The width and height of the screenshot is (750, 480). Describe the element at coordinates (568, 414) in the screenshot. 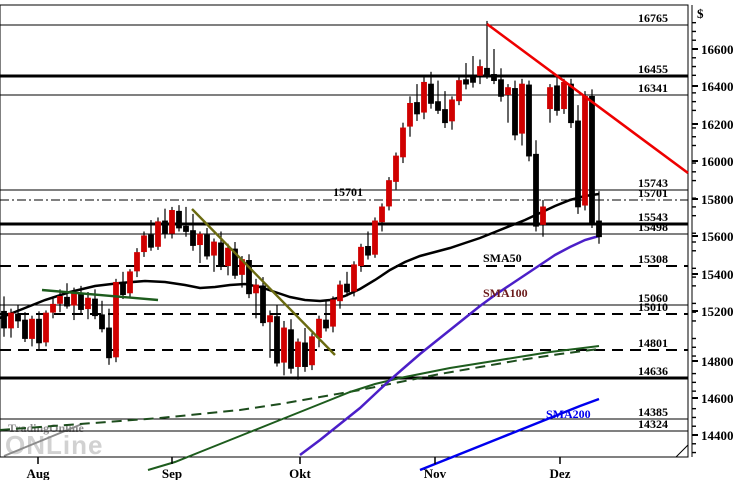

I see `sma-label-sma200: SMA200` at that location.